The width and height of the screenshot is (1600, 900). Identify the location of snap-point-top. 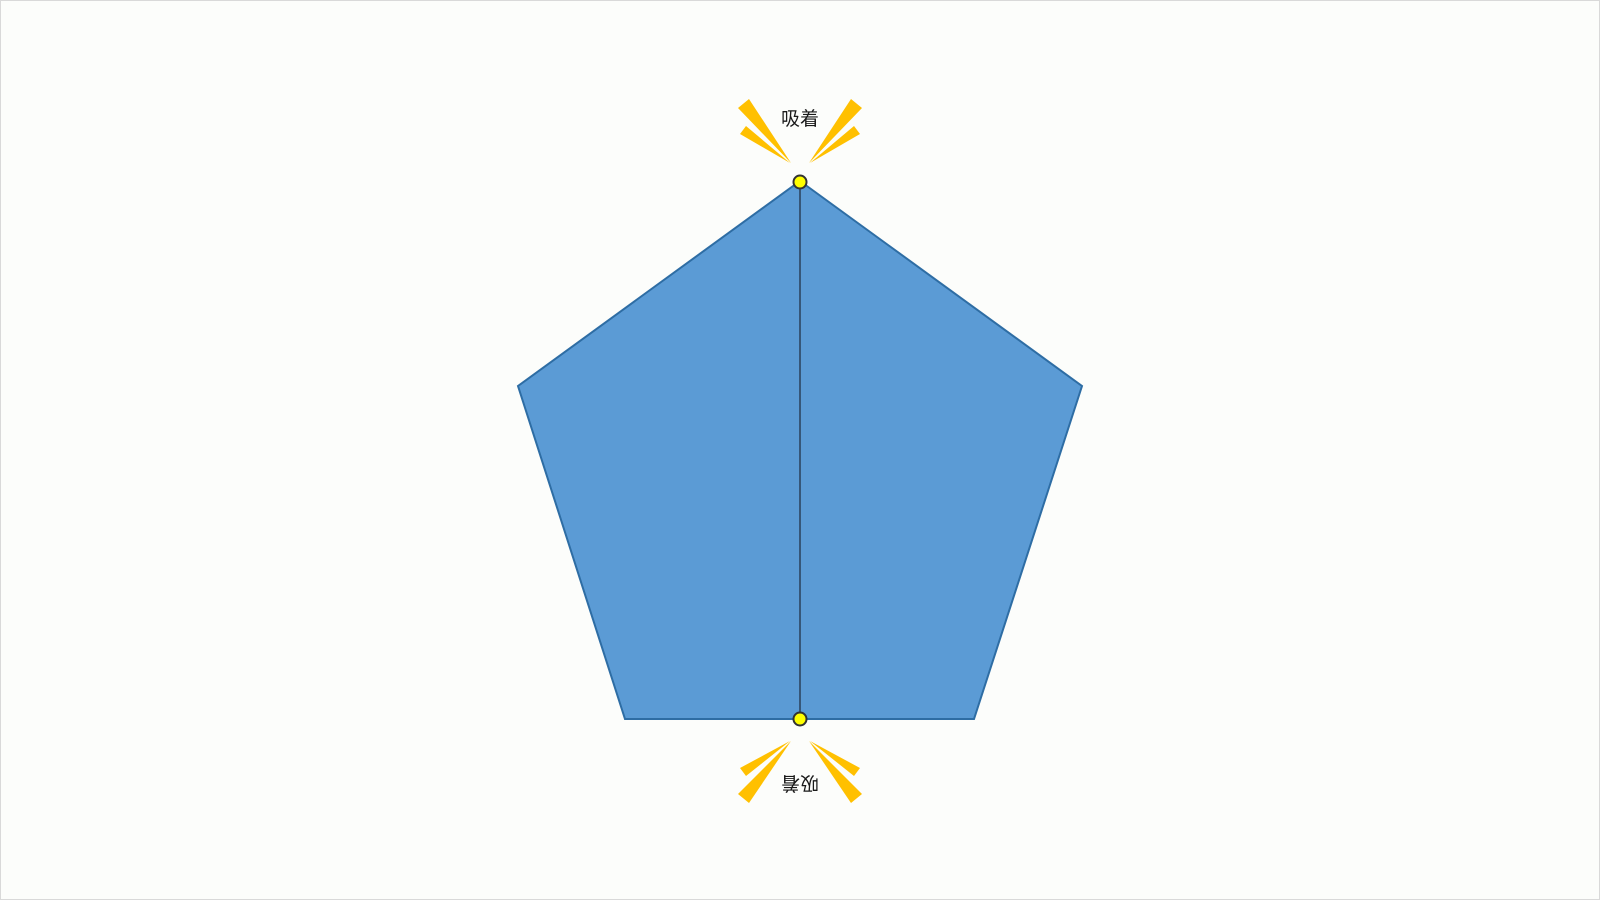
(800, 182).